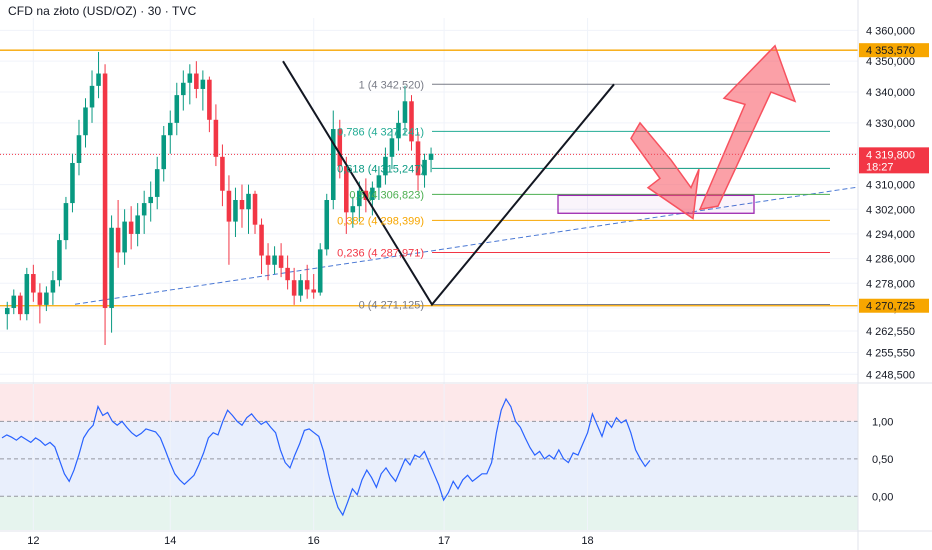  What do you see at coordinates (880, 167) in the screenshot?
I see `price-badge-countdown: 18:27` at bounding box center [880, 167].